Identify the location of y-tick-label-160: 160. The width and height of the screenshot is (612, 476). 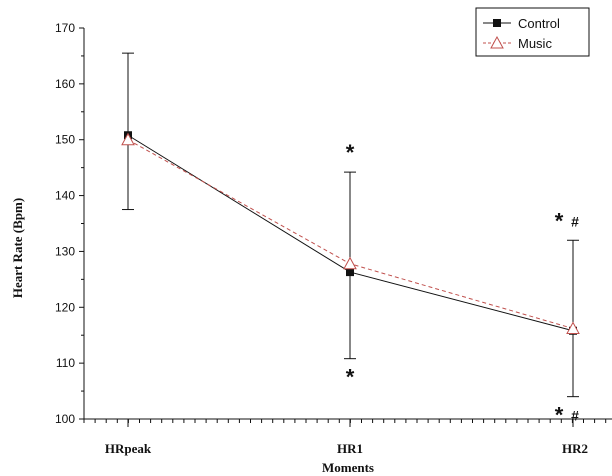
(65, 84).